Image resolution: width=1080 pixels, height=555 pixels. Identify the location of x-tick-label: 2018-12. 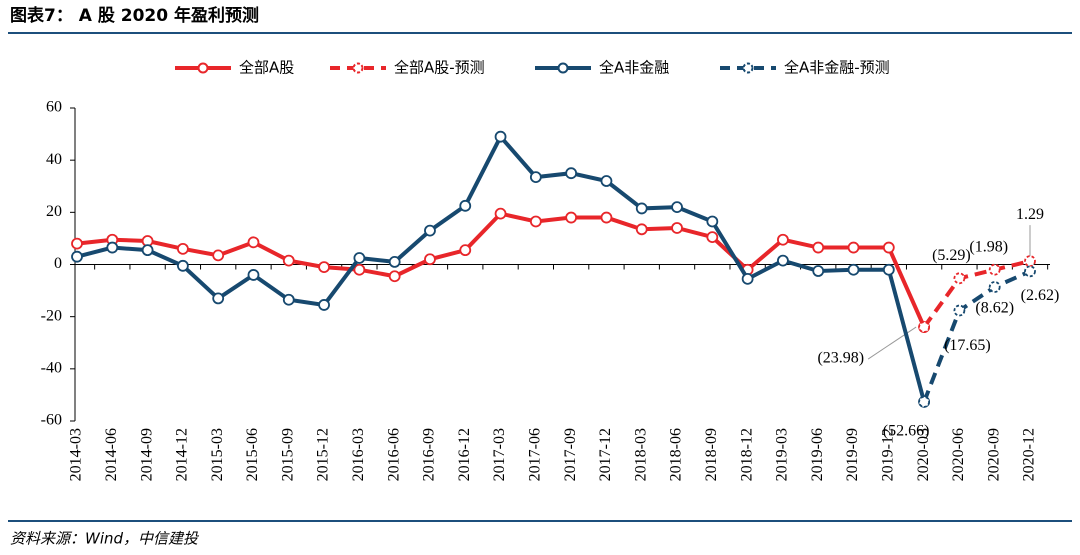
(746, 454).